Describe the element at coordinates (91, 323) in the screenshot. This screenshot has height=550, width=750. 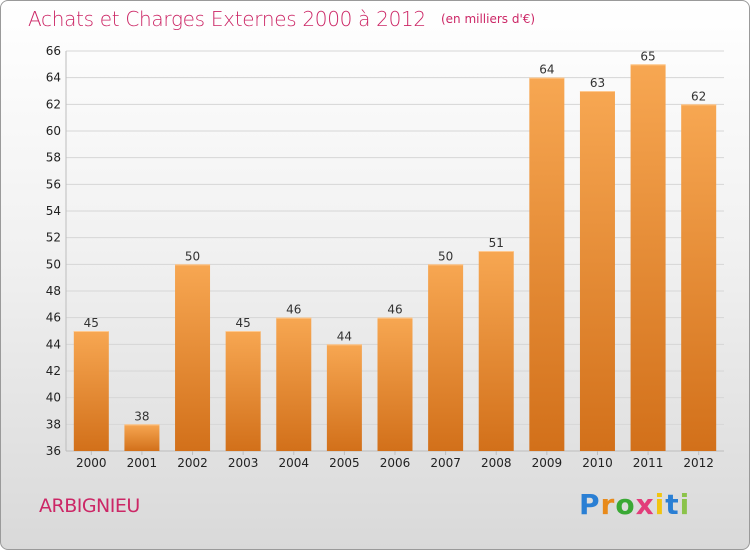
I see `data-label-2000: 45` at that location.